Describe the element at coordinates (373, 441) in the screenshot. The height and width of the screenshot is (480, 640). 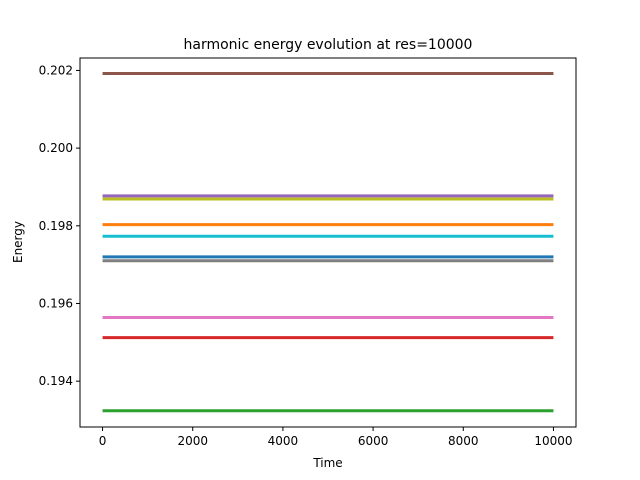
I see `x-tick-label: 6000` at that location.